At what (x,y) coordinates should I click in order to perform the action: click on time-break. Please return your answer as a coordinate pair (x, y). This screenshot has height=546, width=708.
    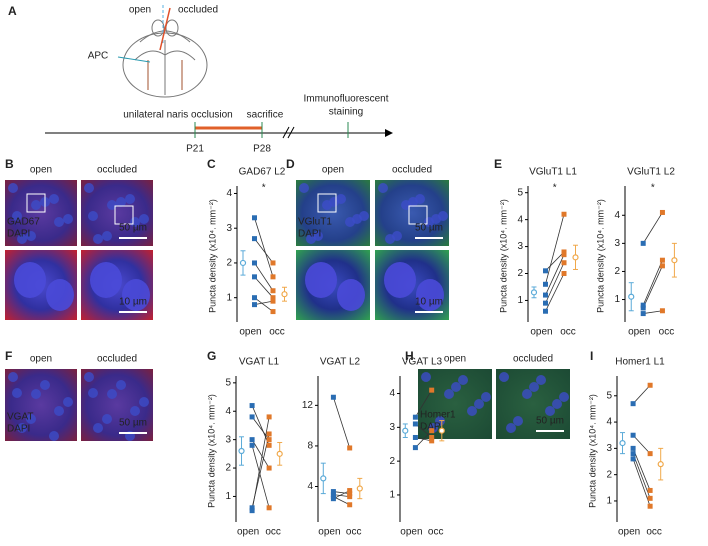
    Looking at the image, I should click on (288, 132).